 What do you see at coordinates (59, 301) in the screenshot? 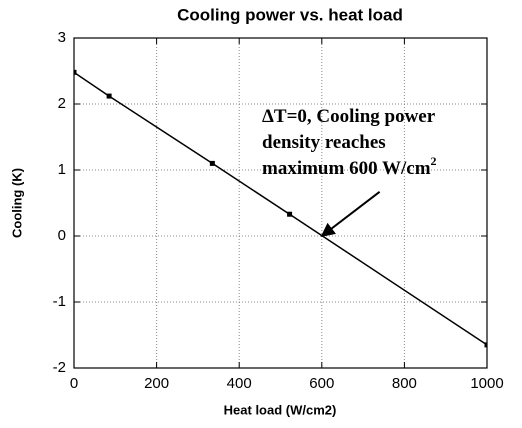
I see `y-tick-label: -1` at bounding box center [59, 301].